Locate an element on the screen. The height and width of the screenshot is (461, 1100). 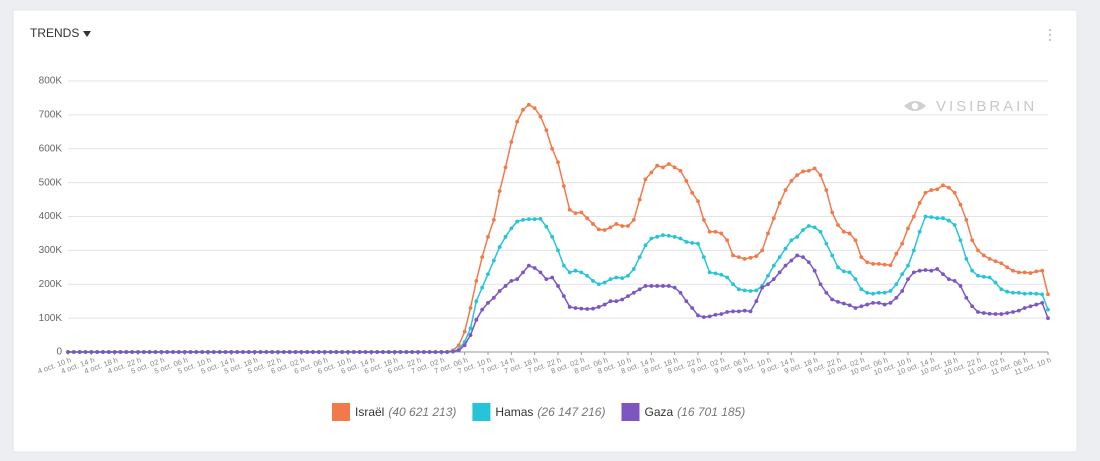
legend-label: Israël (40 621 213) is located at coordinates (405, 412).